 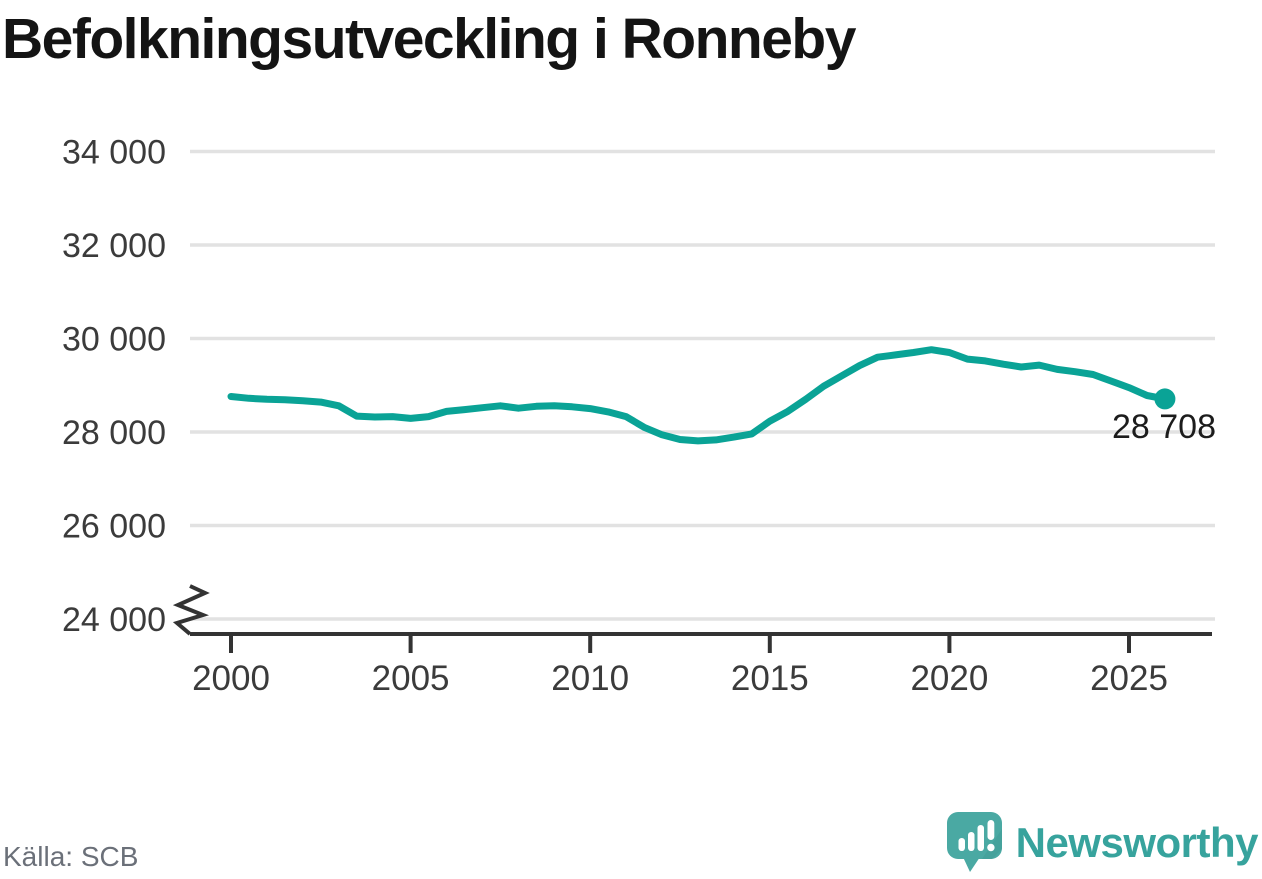 I want to click on y-axis-tick-label: 24 000, so click(x=114, y=620).